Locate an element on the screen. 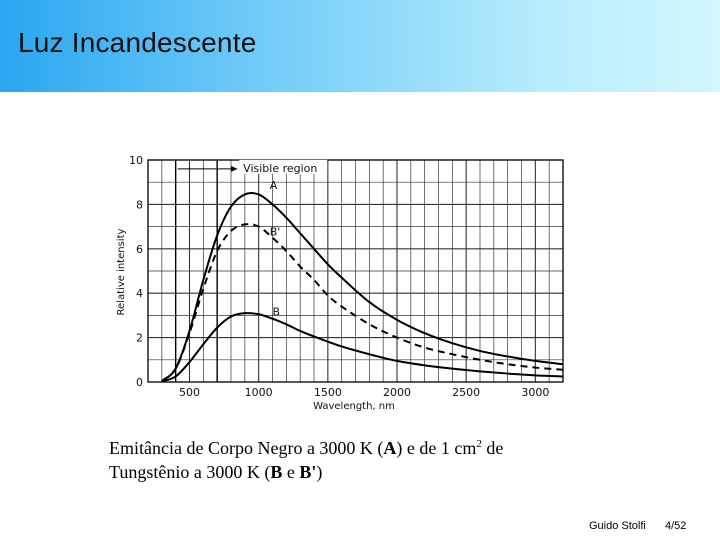 This screenshot has height=540, width=720. x-tick-label: 500 is located at coordinates (189, 392).